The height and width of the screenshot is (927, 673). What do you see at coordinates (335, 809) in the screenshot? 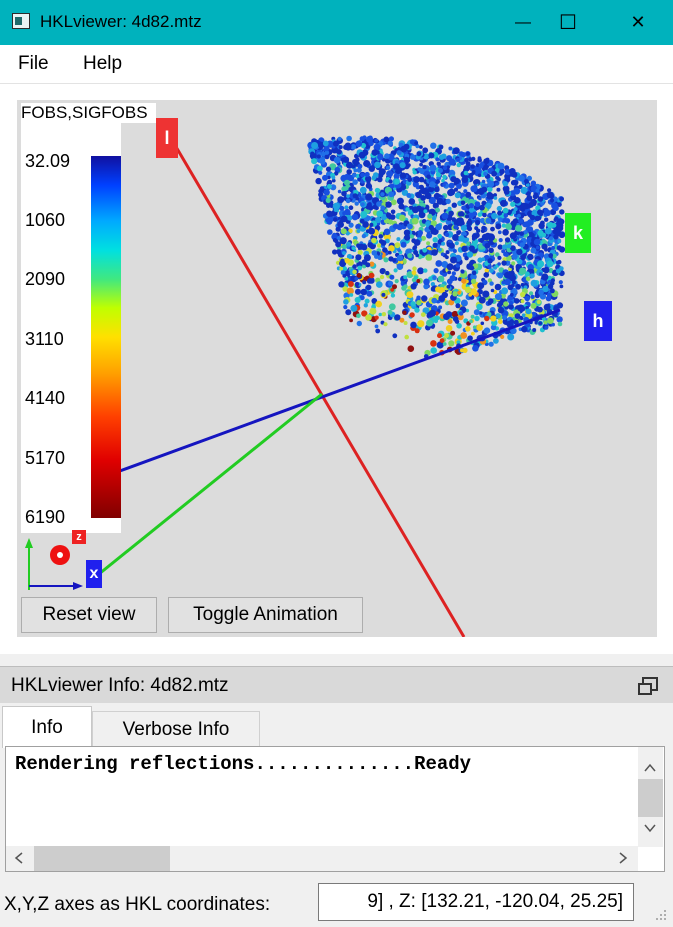
I see `info-text-area: Rendering reflections..............Ready` at bounding box center [335, 809].